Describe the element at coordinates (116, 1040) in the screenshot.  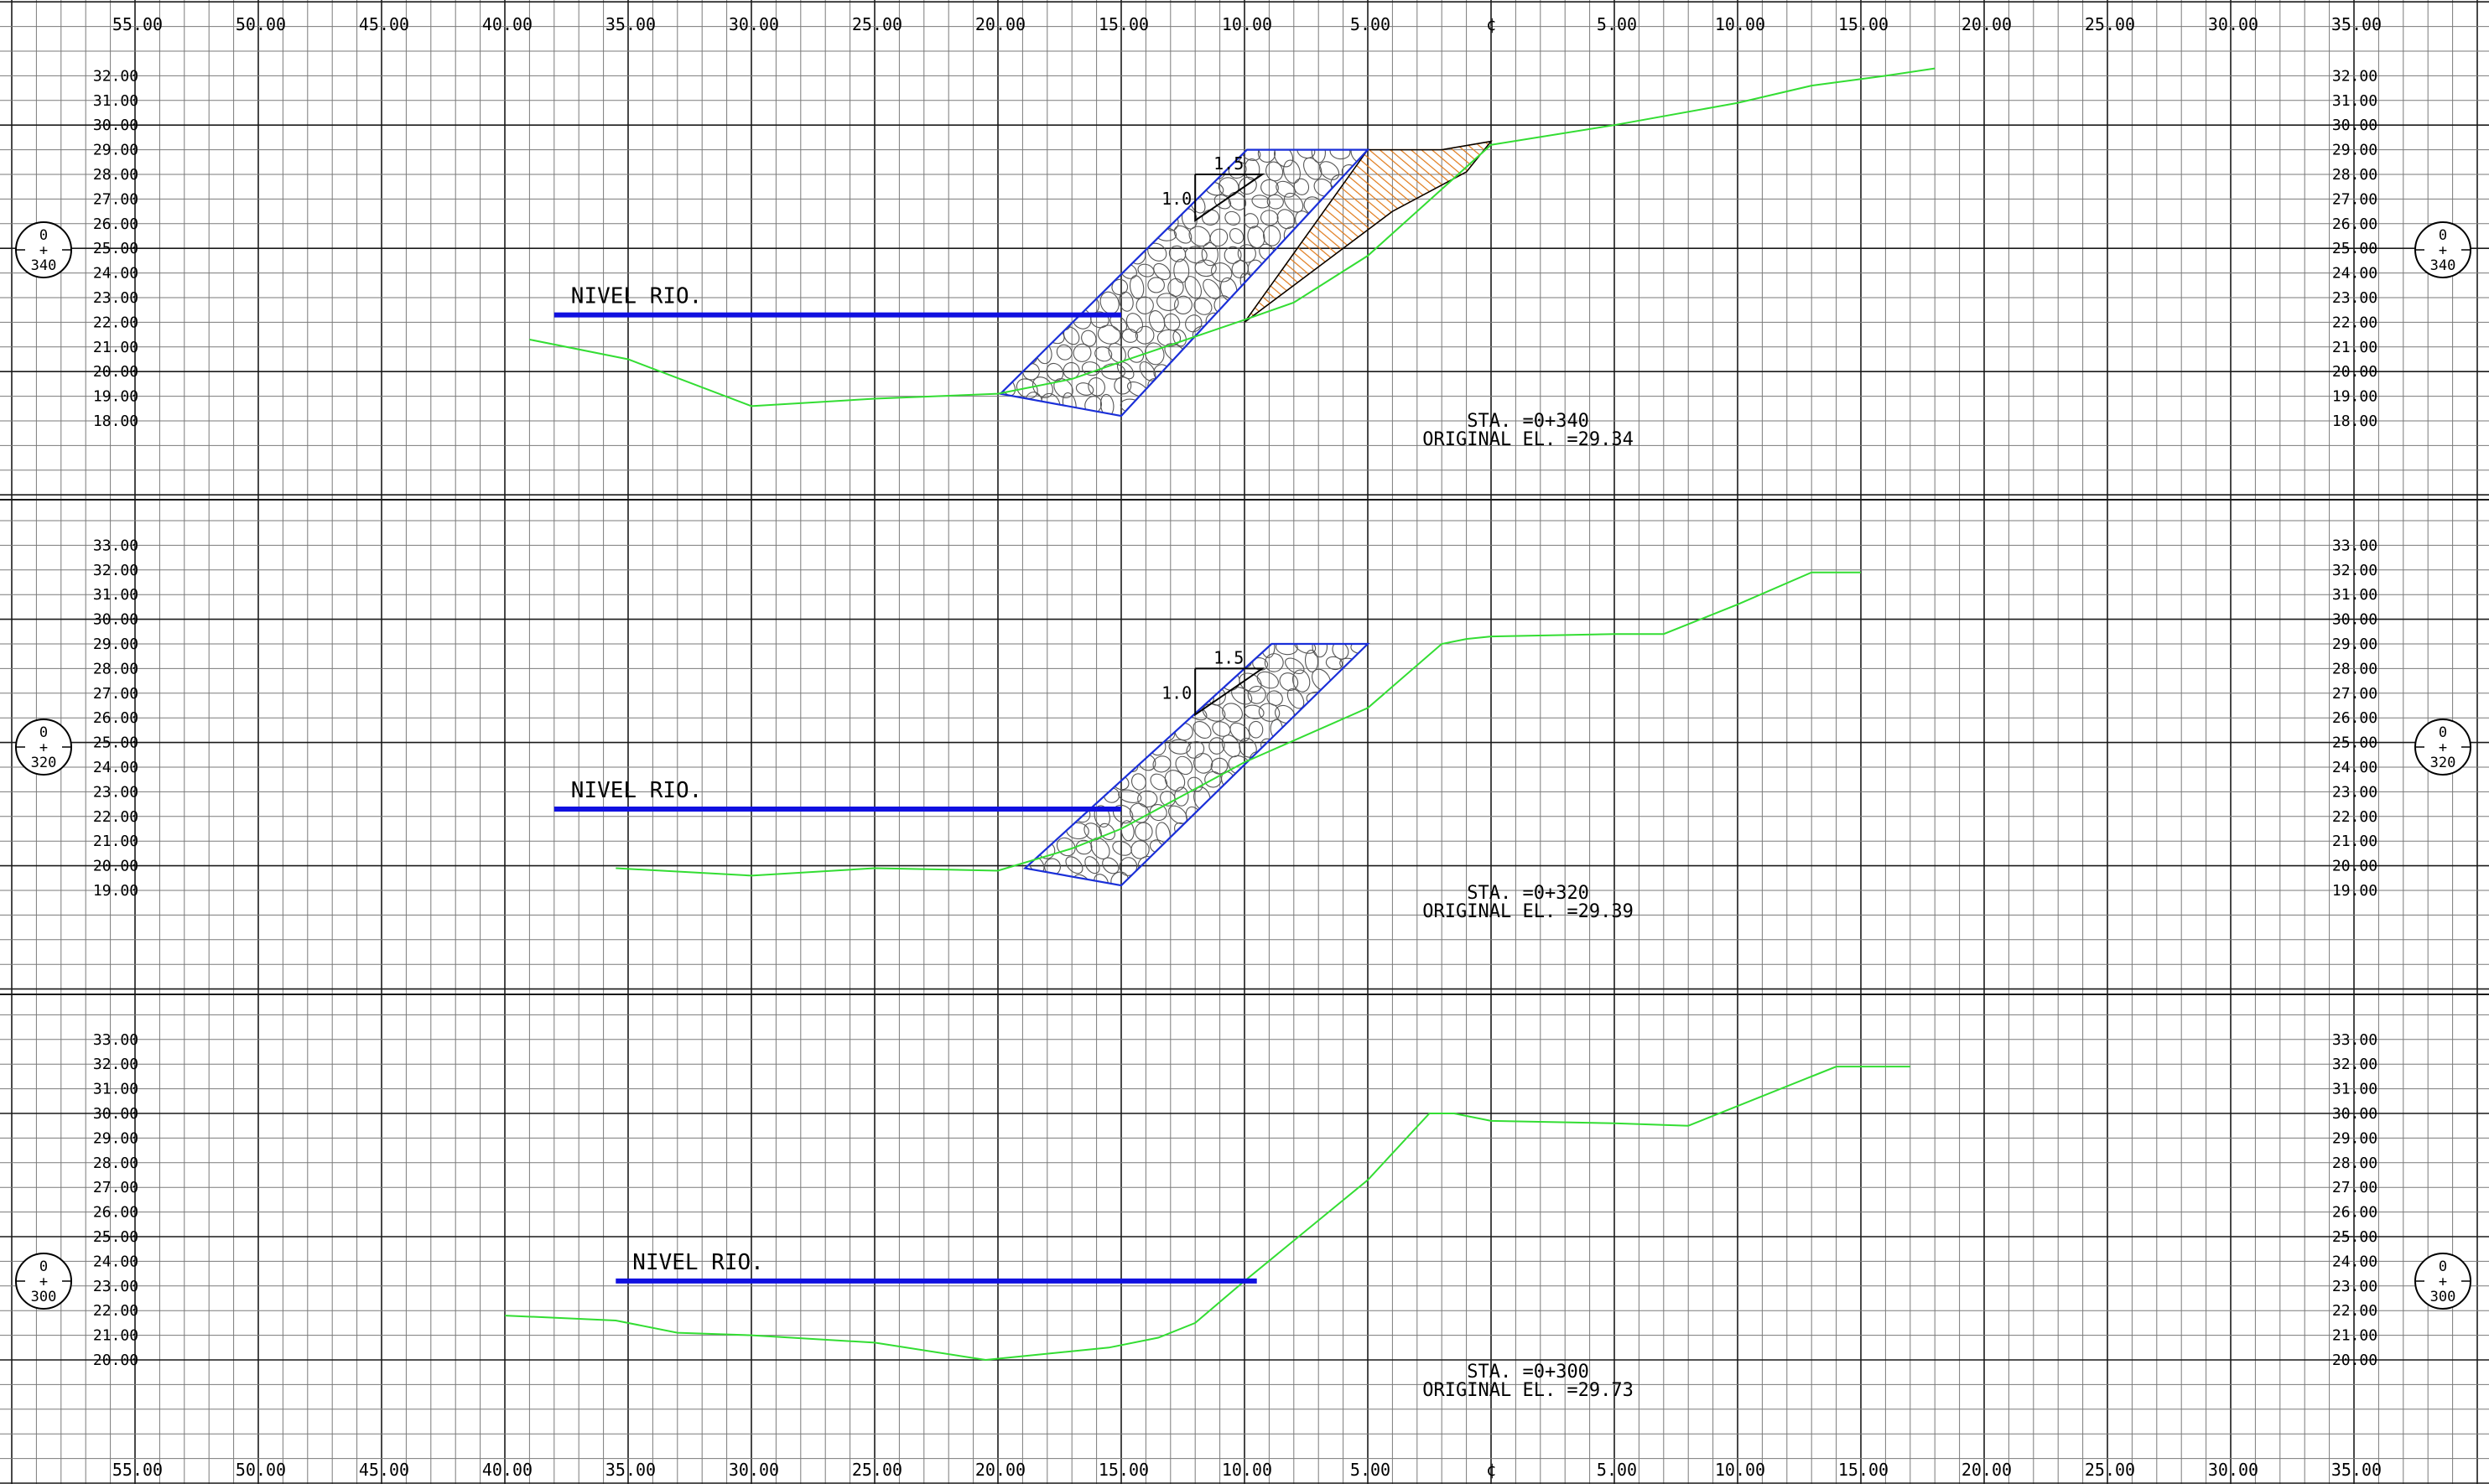
I see `elevation-label-left: 33.00` at that location.